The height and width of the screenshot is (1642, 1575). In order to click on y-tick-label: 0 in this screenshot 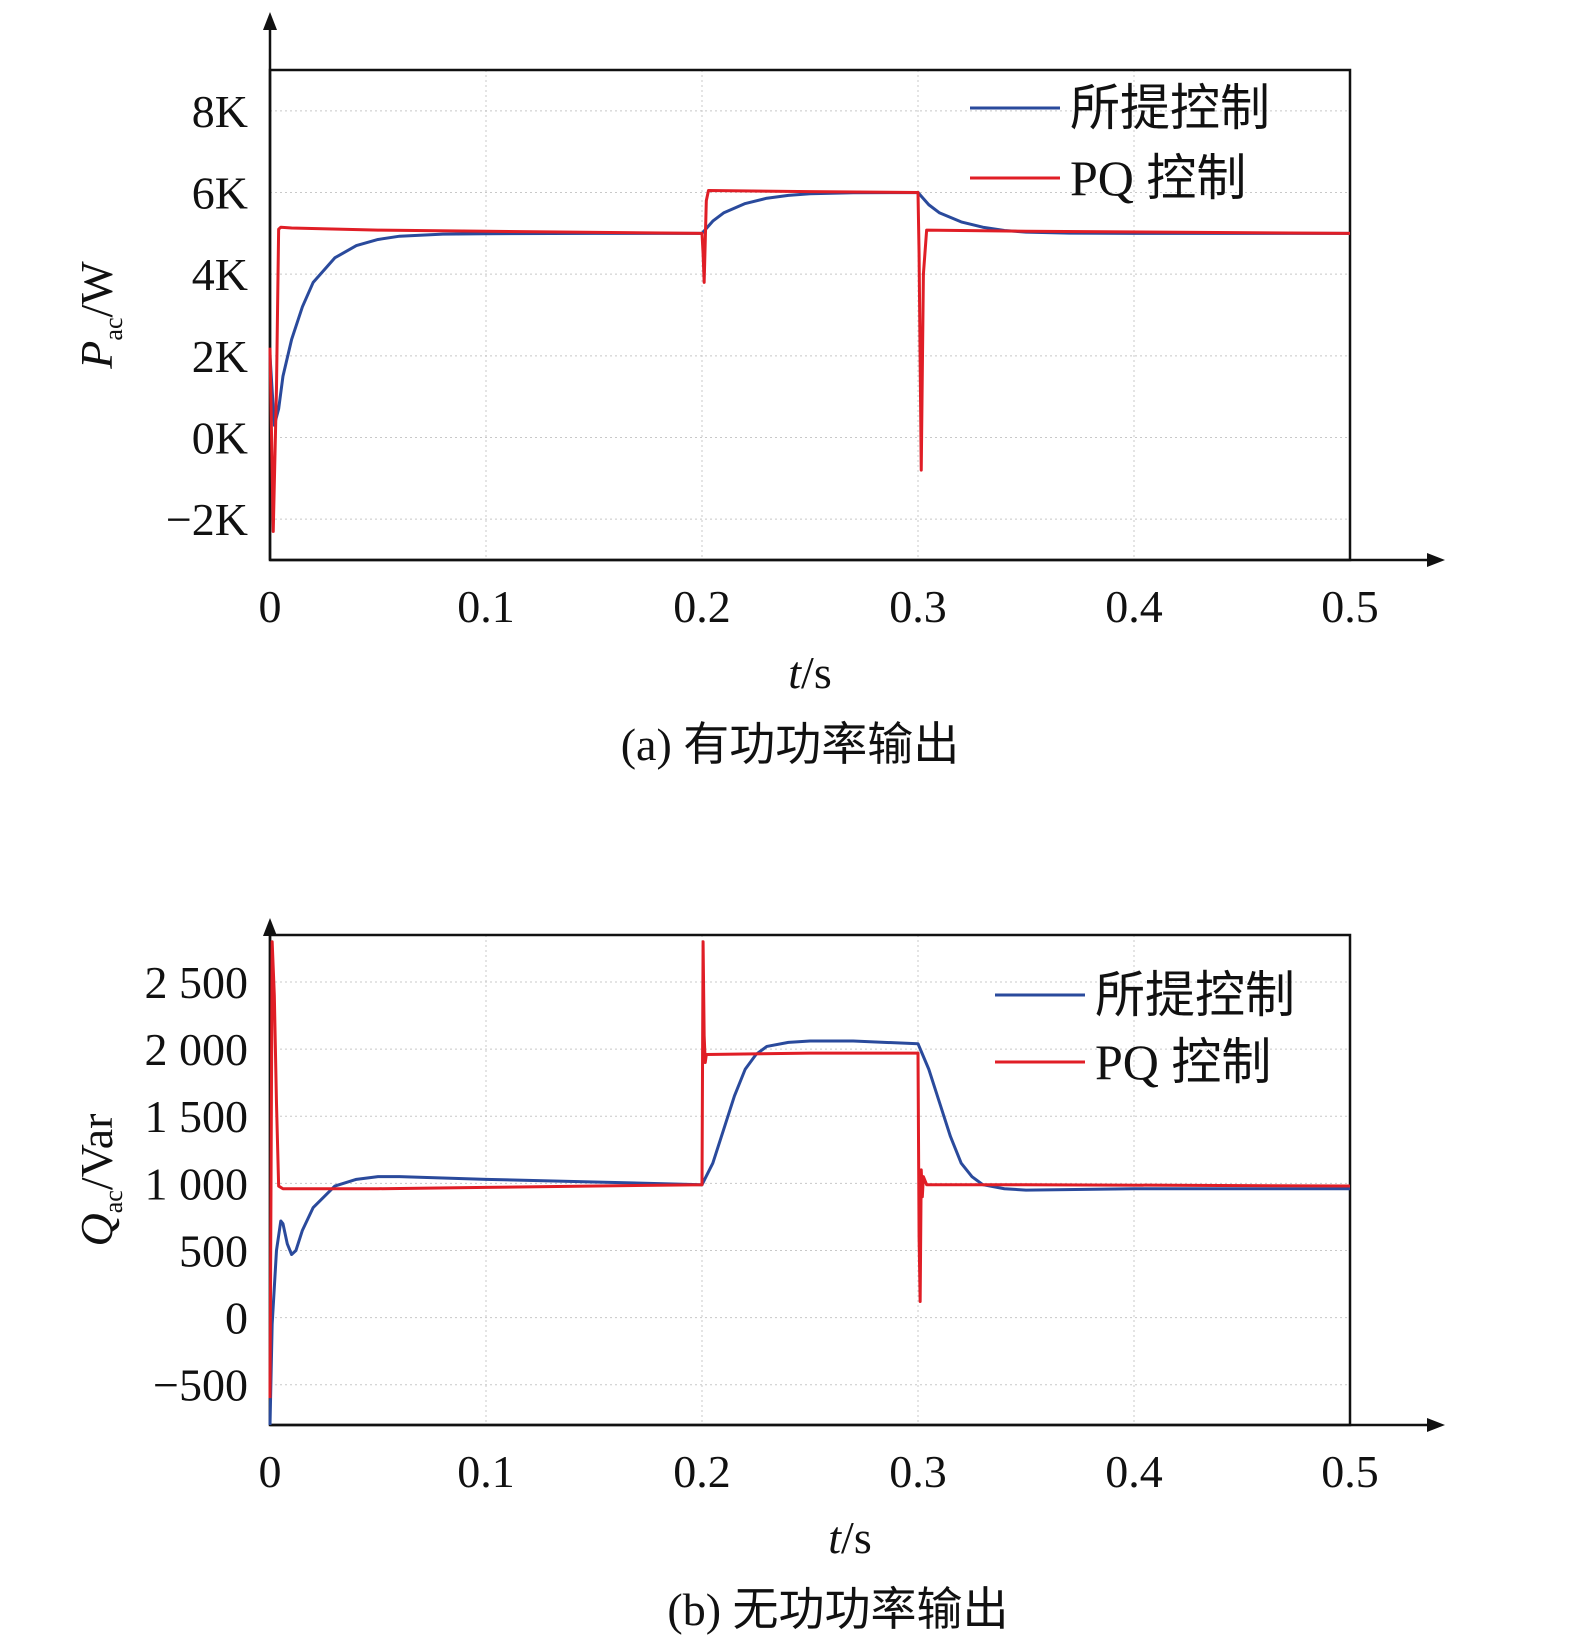, I will do `click(236, 1318)`.